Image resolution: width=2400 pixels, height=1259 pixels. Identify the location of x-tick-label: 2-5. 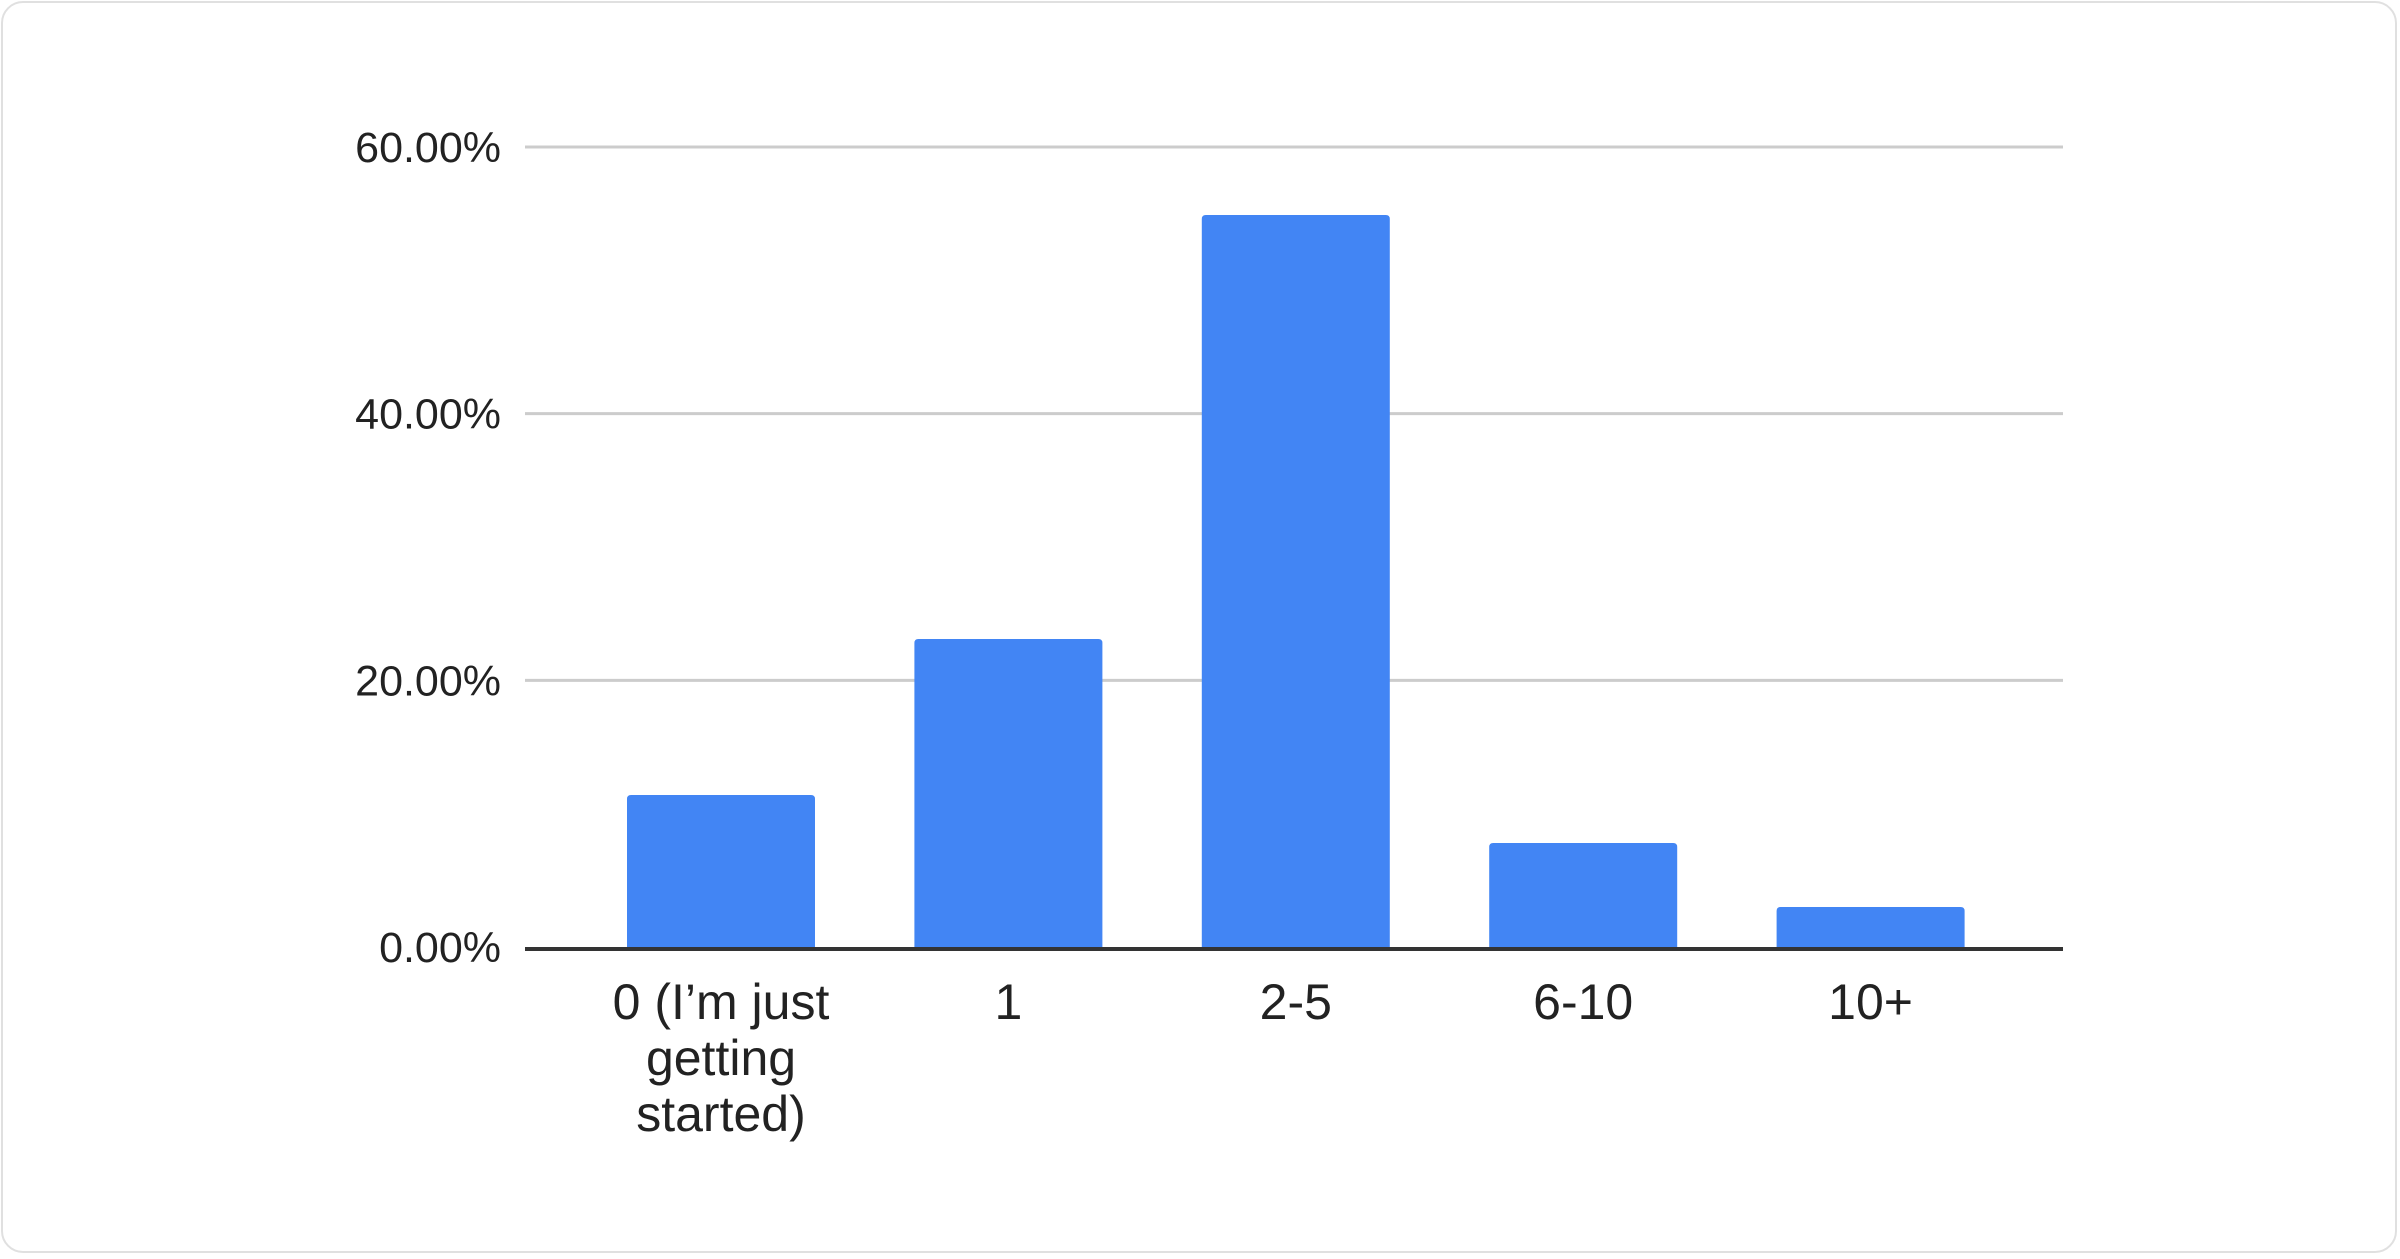
(1296, 1002).